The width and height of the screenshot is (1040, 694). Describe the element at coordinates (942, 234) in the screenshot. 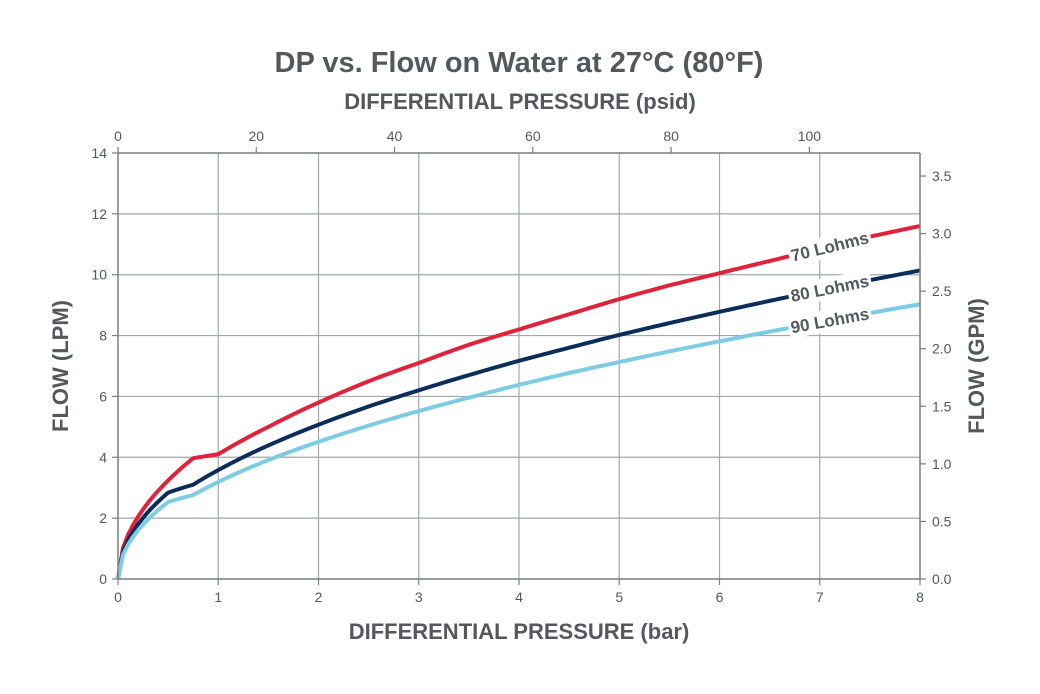

I see `y2-tick-label: 3.0` at that location.